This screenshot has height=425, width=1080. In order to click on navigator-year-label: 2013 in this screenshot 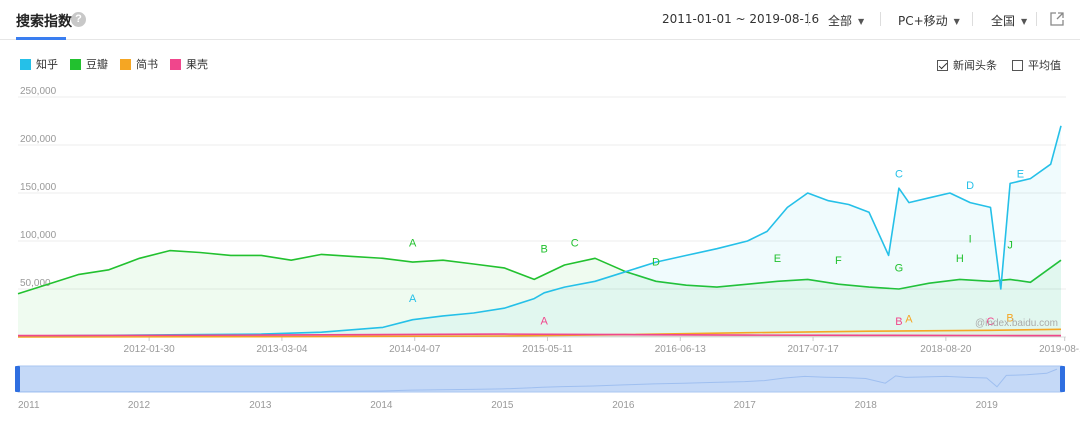, I will do `click(260, 405)`.